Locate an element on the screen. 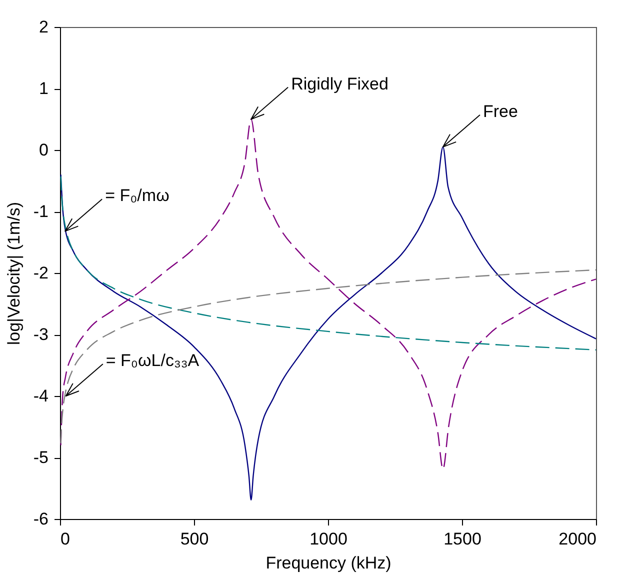 The height and width of the screenshot is (584, 642). y-tick-label: -3 is located at coordinates (40, 334).